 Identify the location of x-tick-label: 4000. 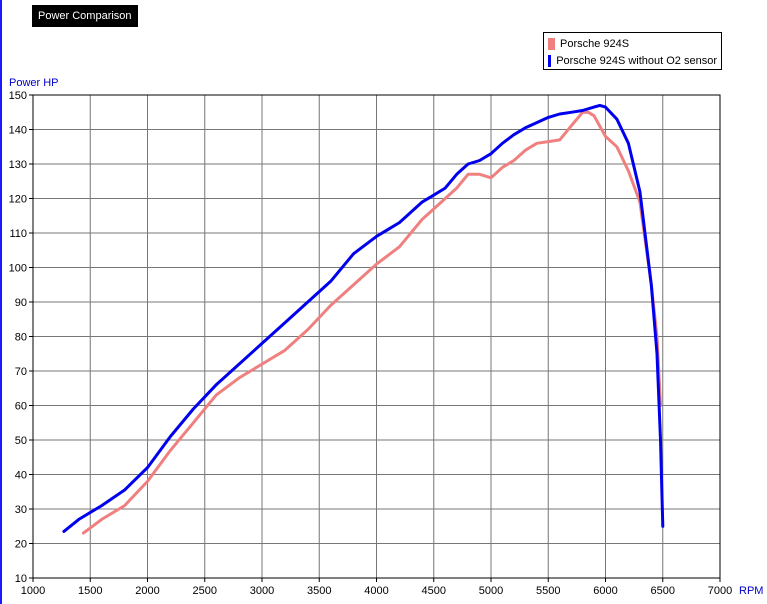
(376, 591).